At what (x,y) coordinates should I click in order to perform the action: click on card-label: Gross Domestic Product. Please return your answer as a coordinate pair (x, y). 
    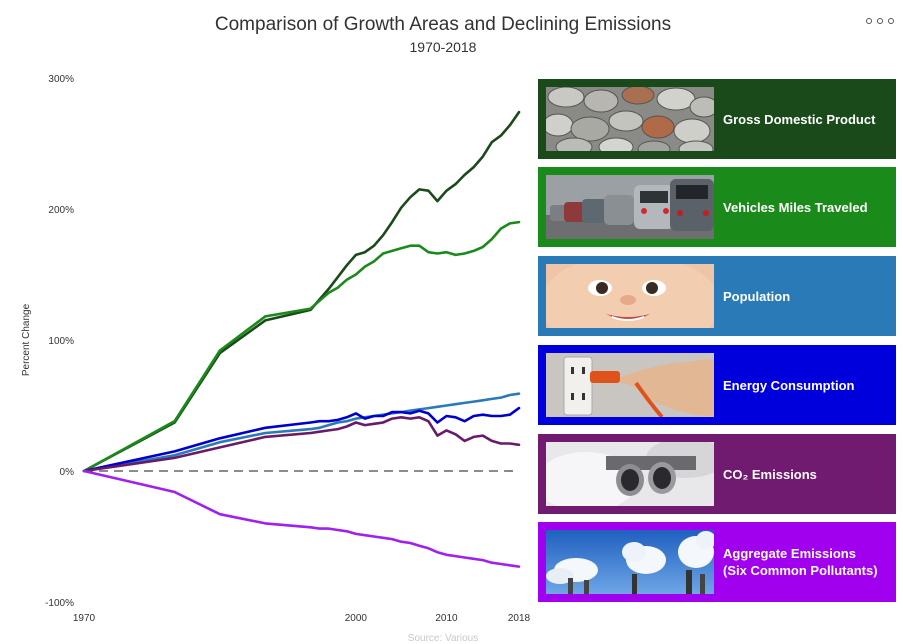
    Looking at the image, I should click on (799, 119).